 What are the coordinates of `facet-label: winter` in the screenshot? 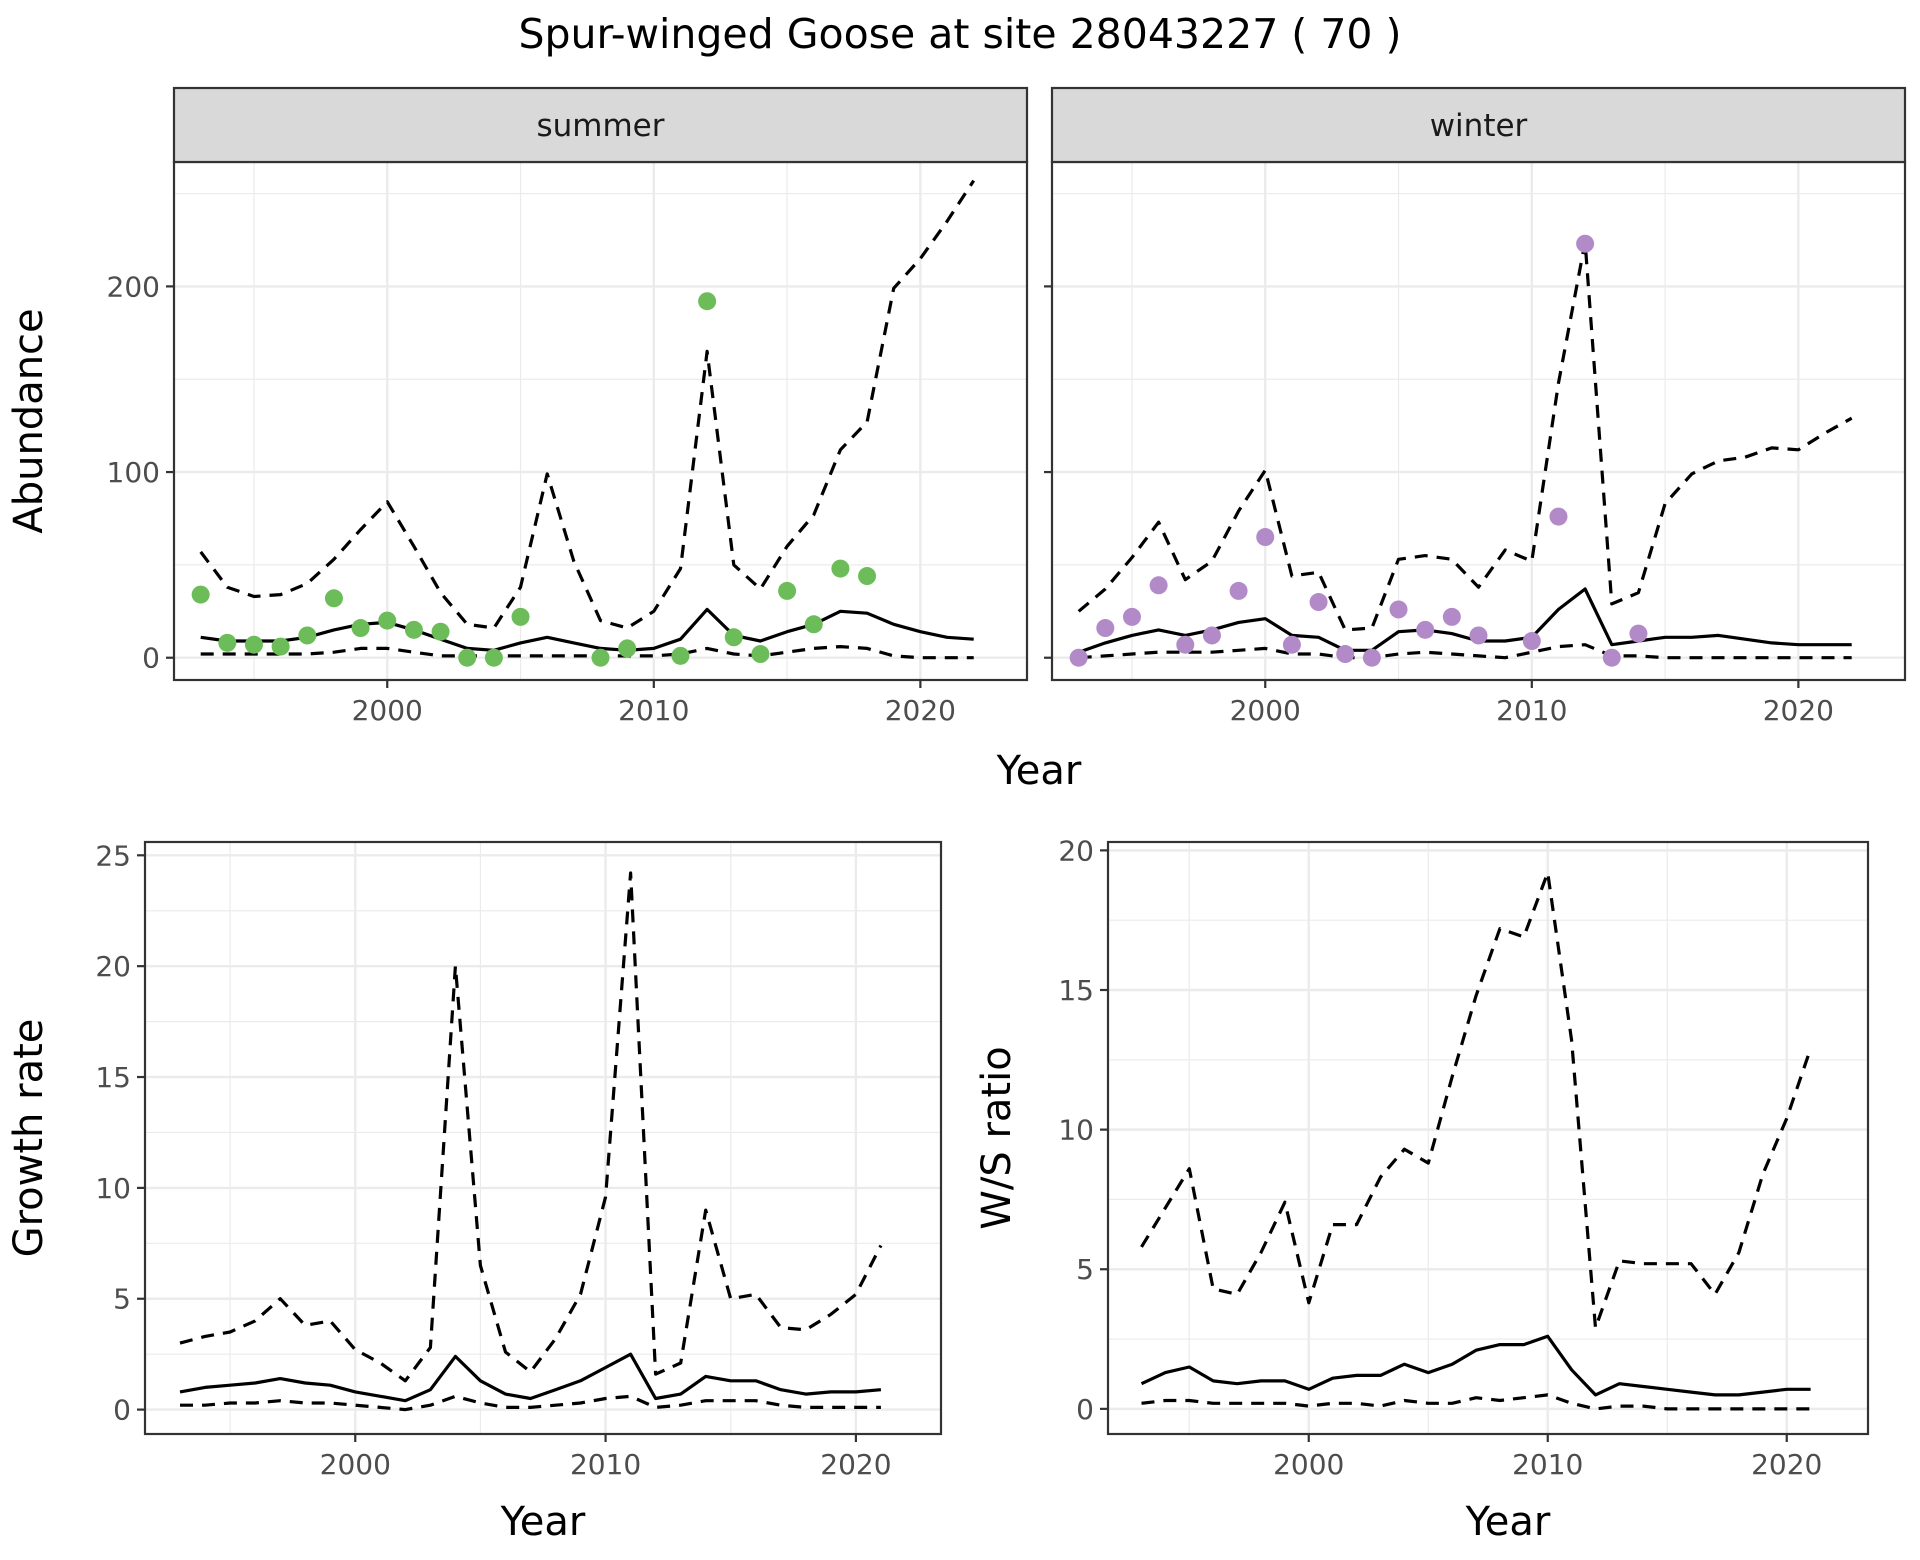 It's located at (1479, 126).